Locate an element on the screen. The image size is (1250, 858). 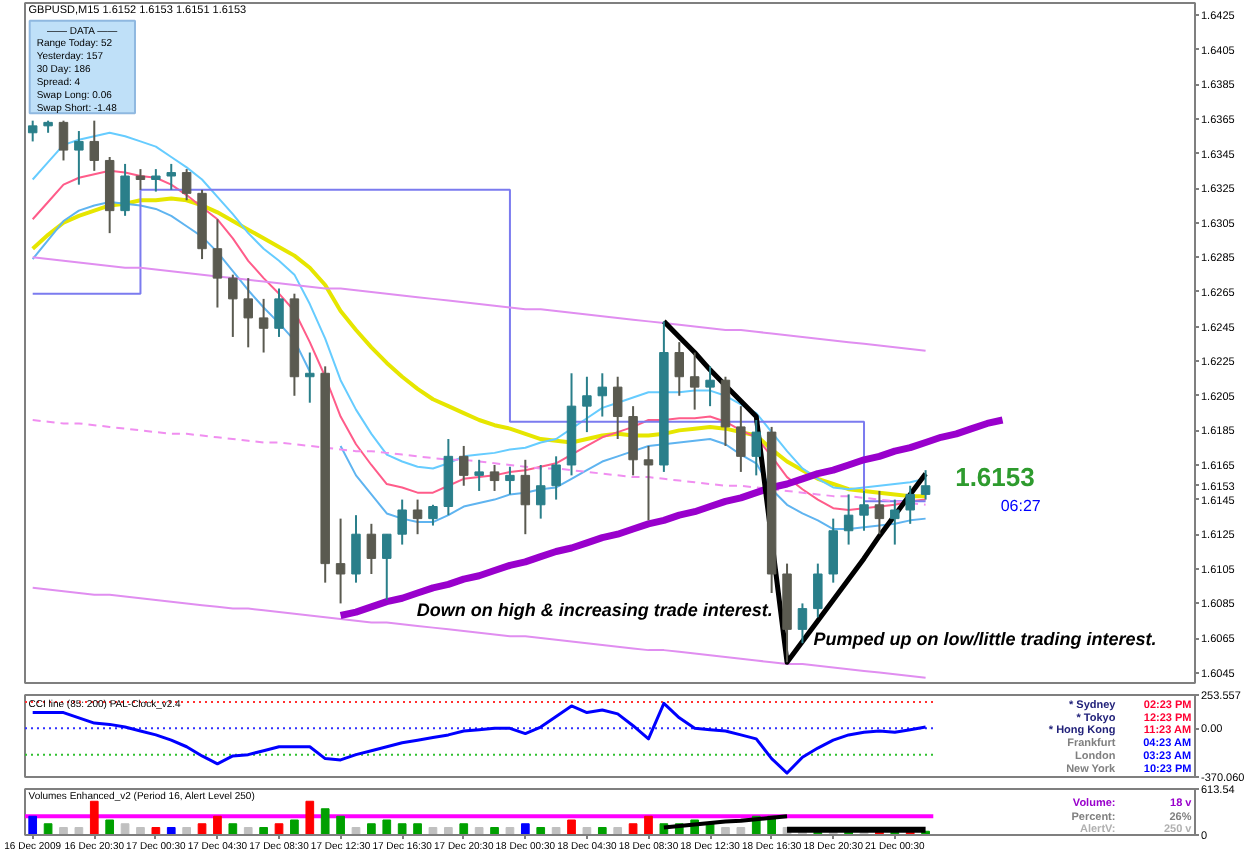
annotation: 06:27 is located at coordinates (1021, 506).